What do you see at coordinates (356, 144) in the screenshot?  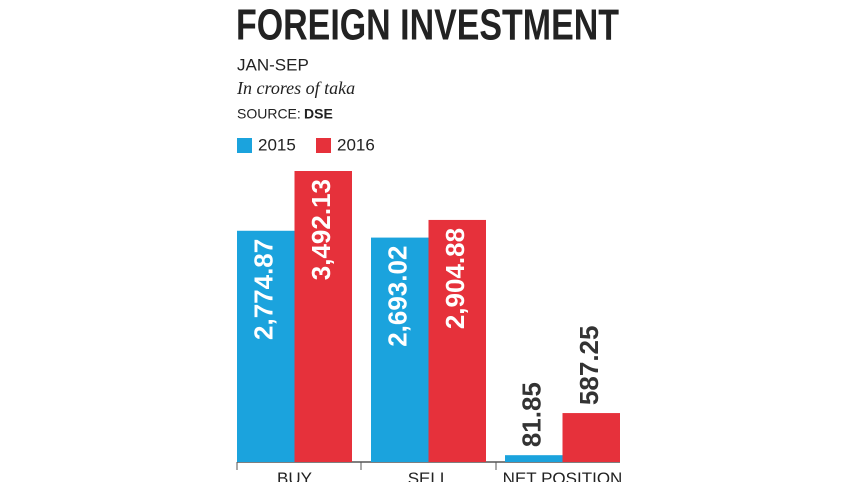 I see `legend-label: 2016` at bounding box center [356, 144].